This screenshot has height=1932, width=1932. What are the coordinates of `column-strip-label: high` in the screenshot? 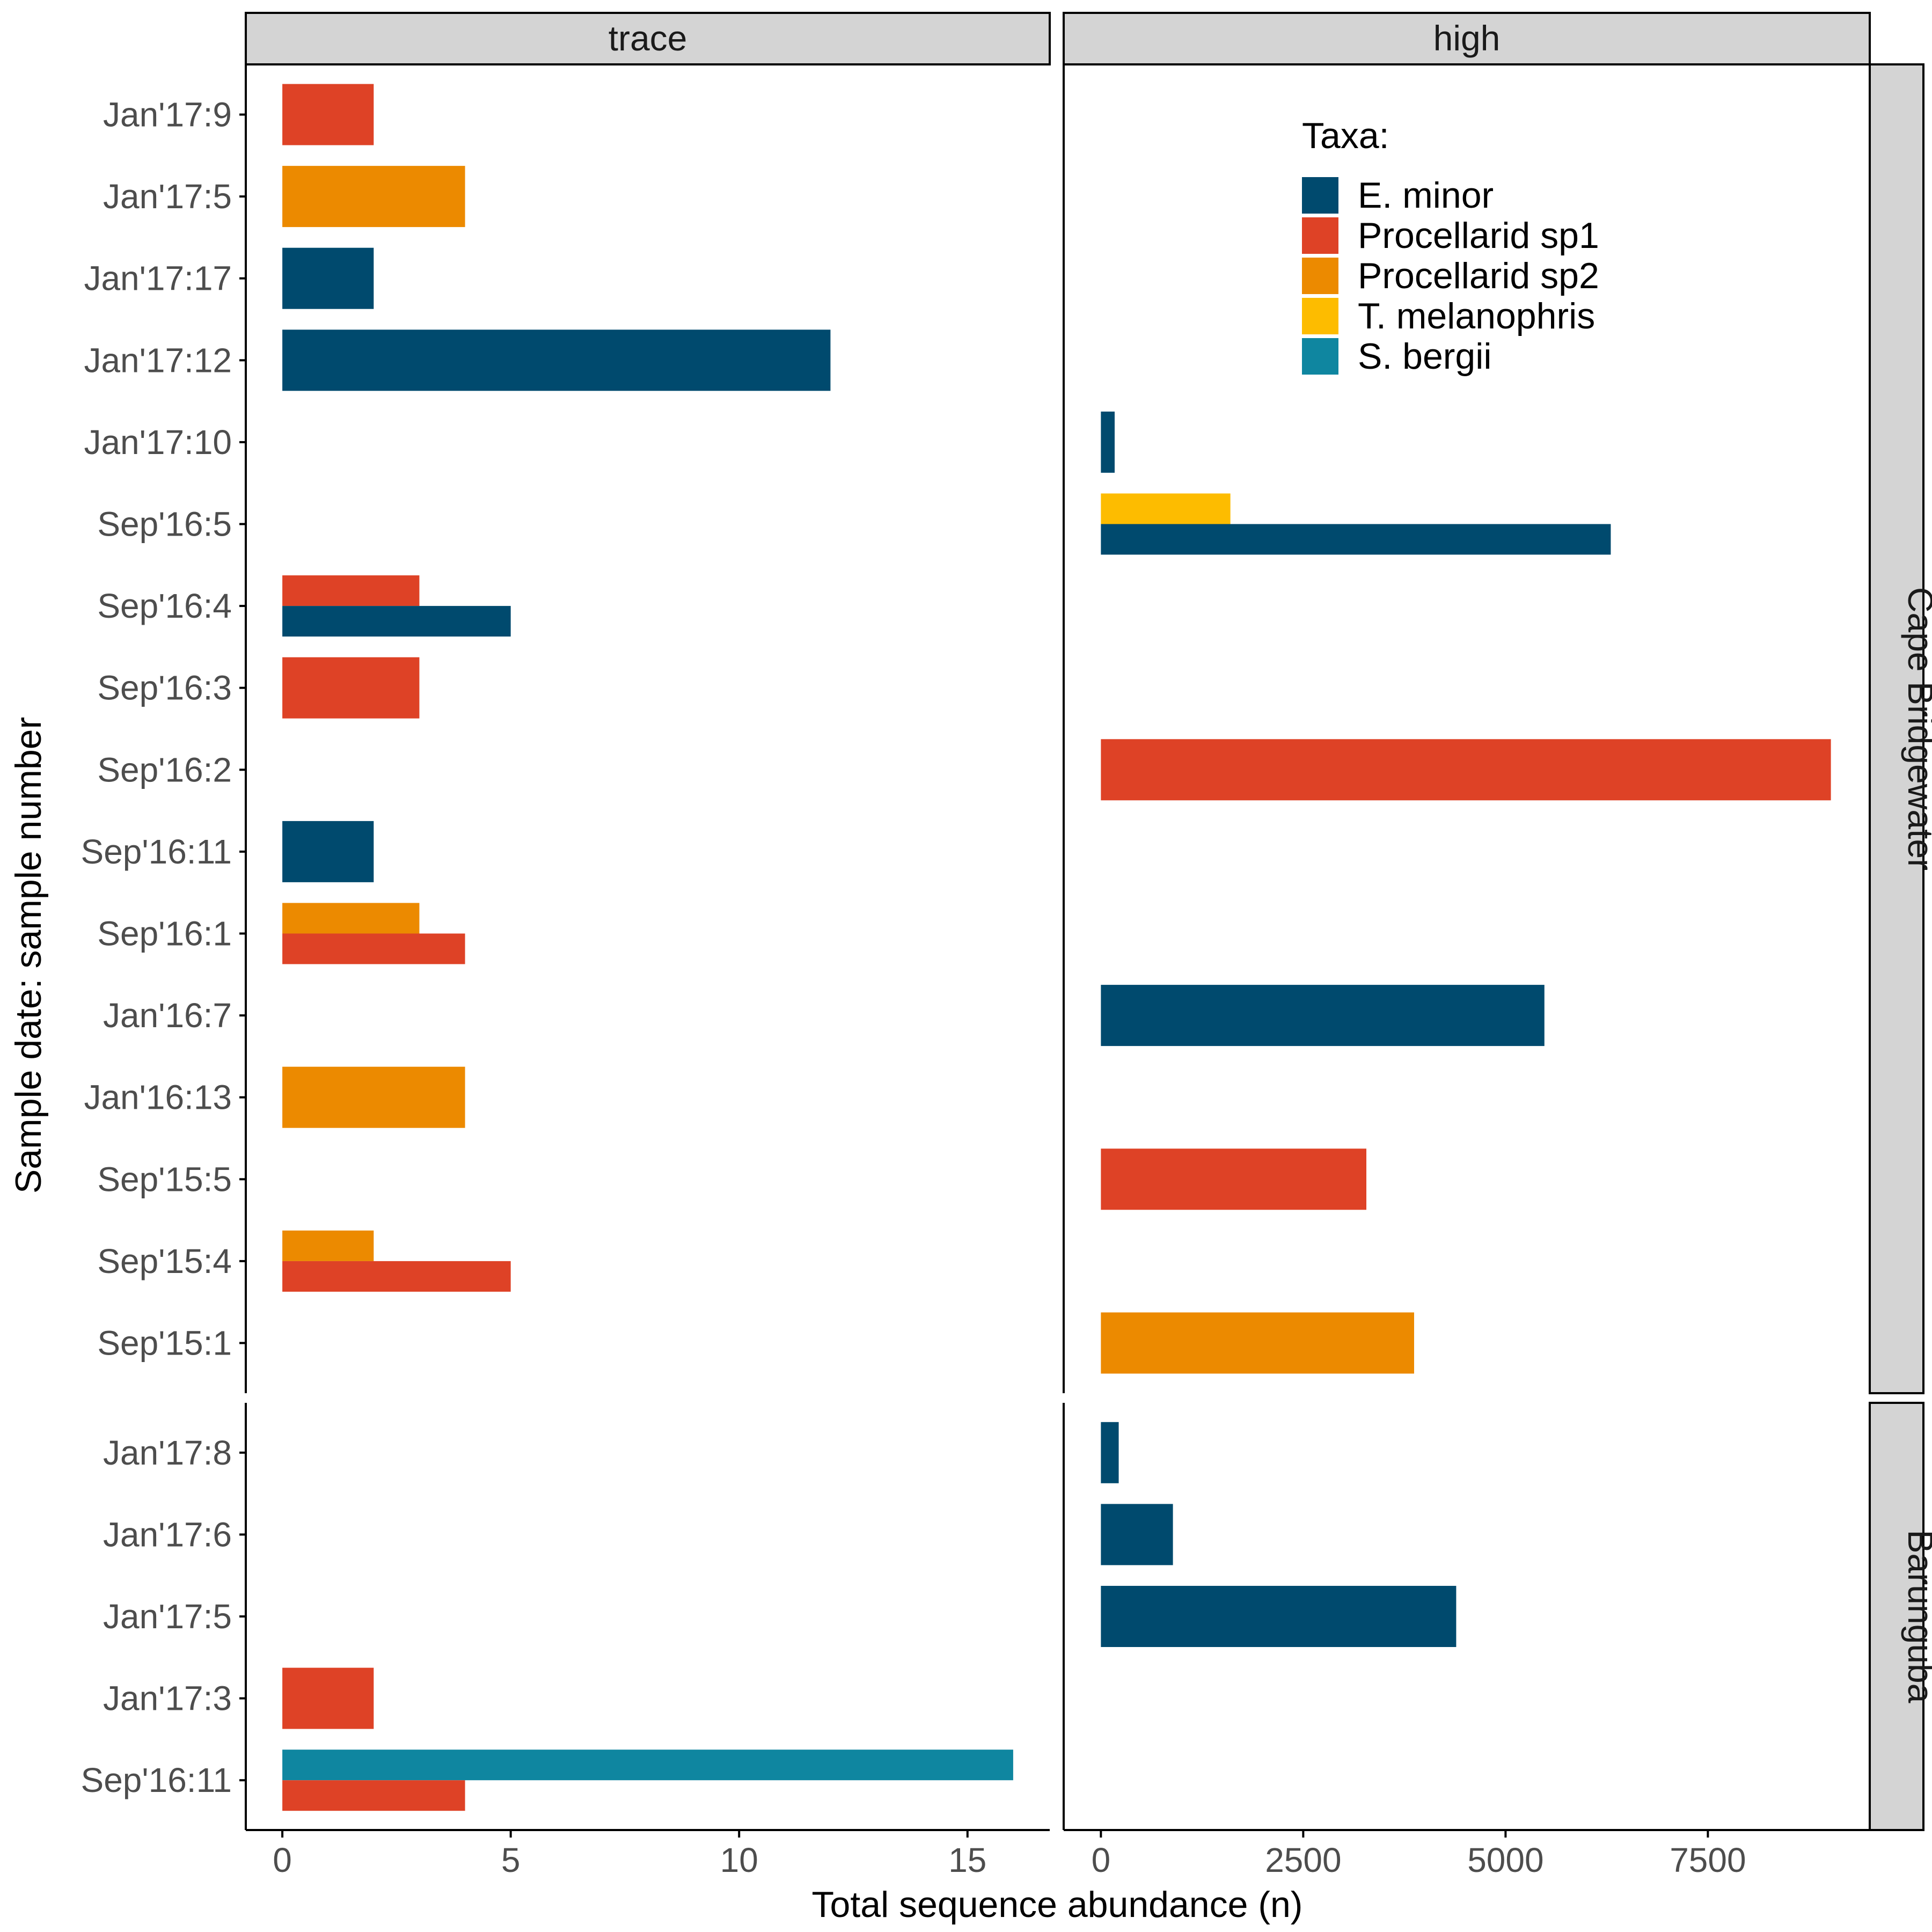 It's located at (1467, 38).